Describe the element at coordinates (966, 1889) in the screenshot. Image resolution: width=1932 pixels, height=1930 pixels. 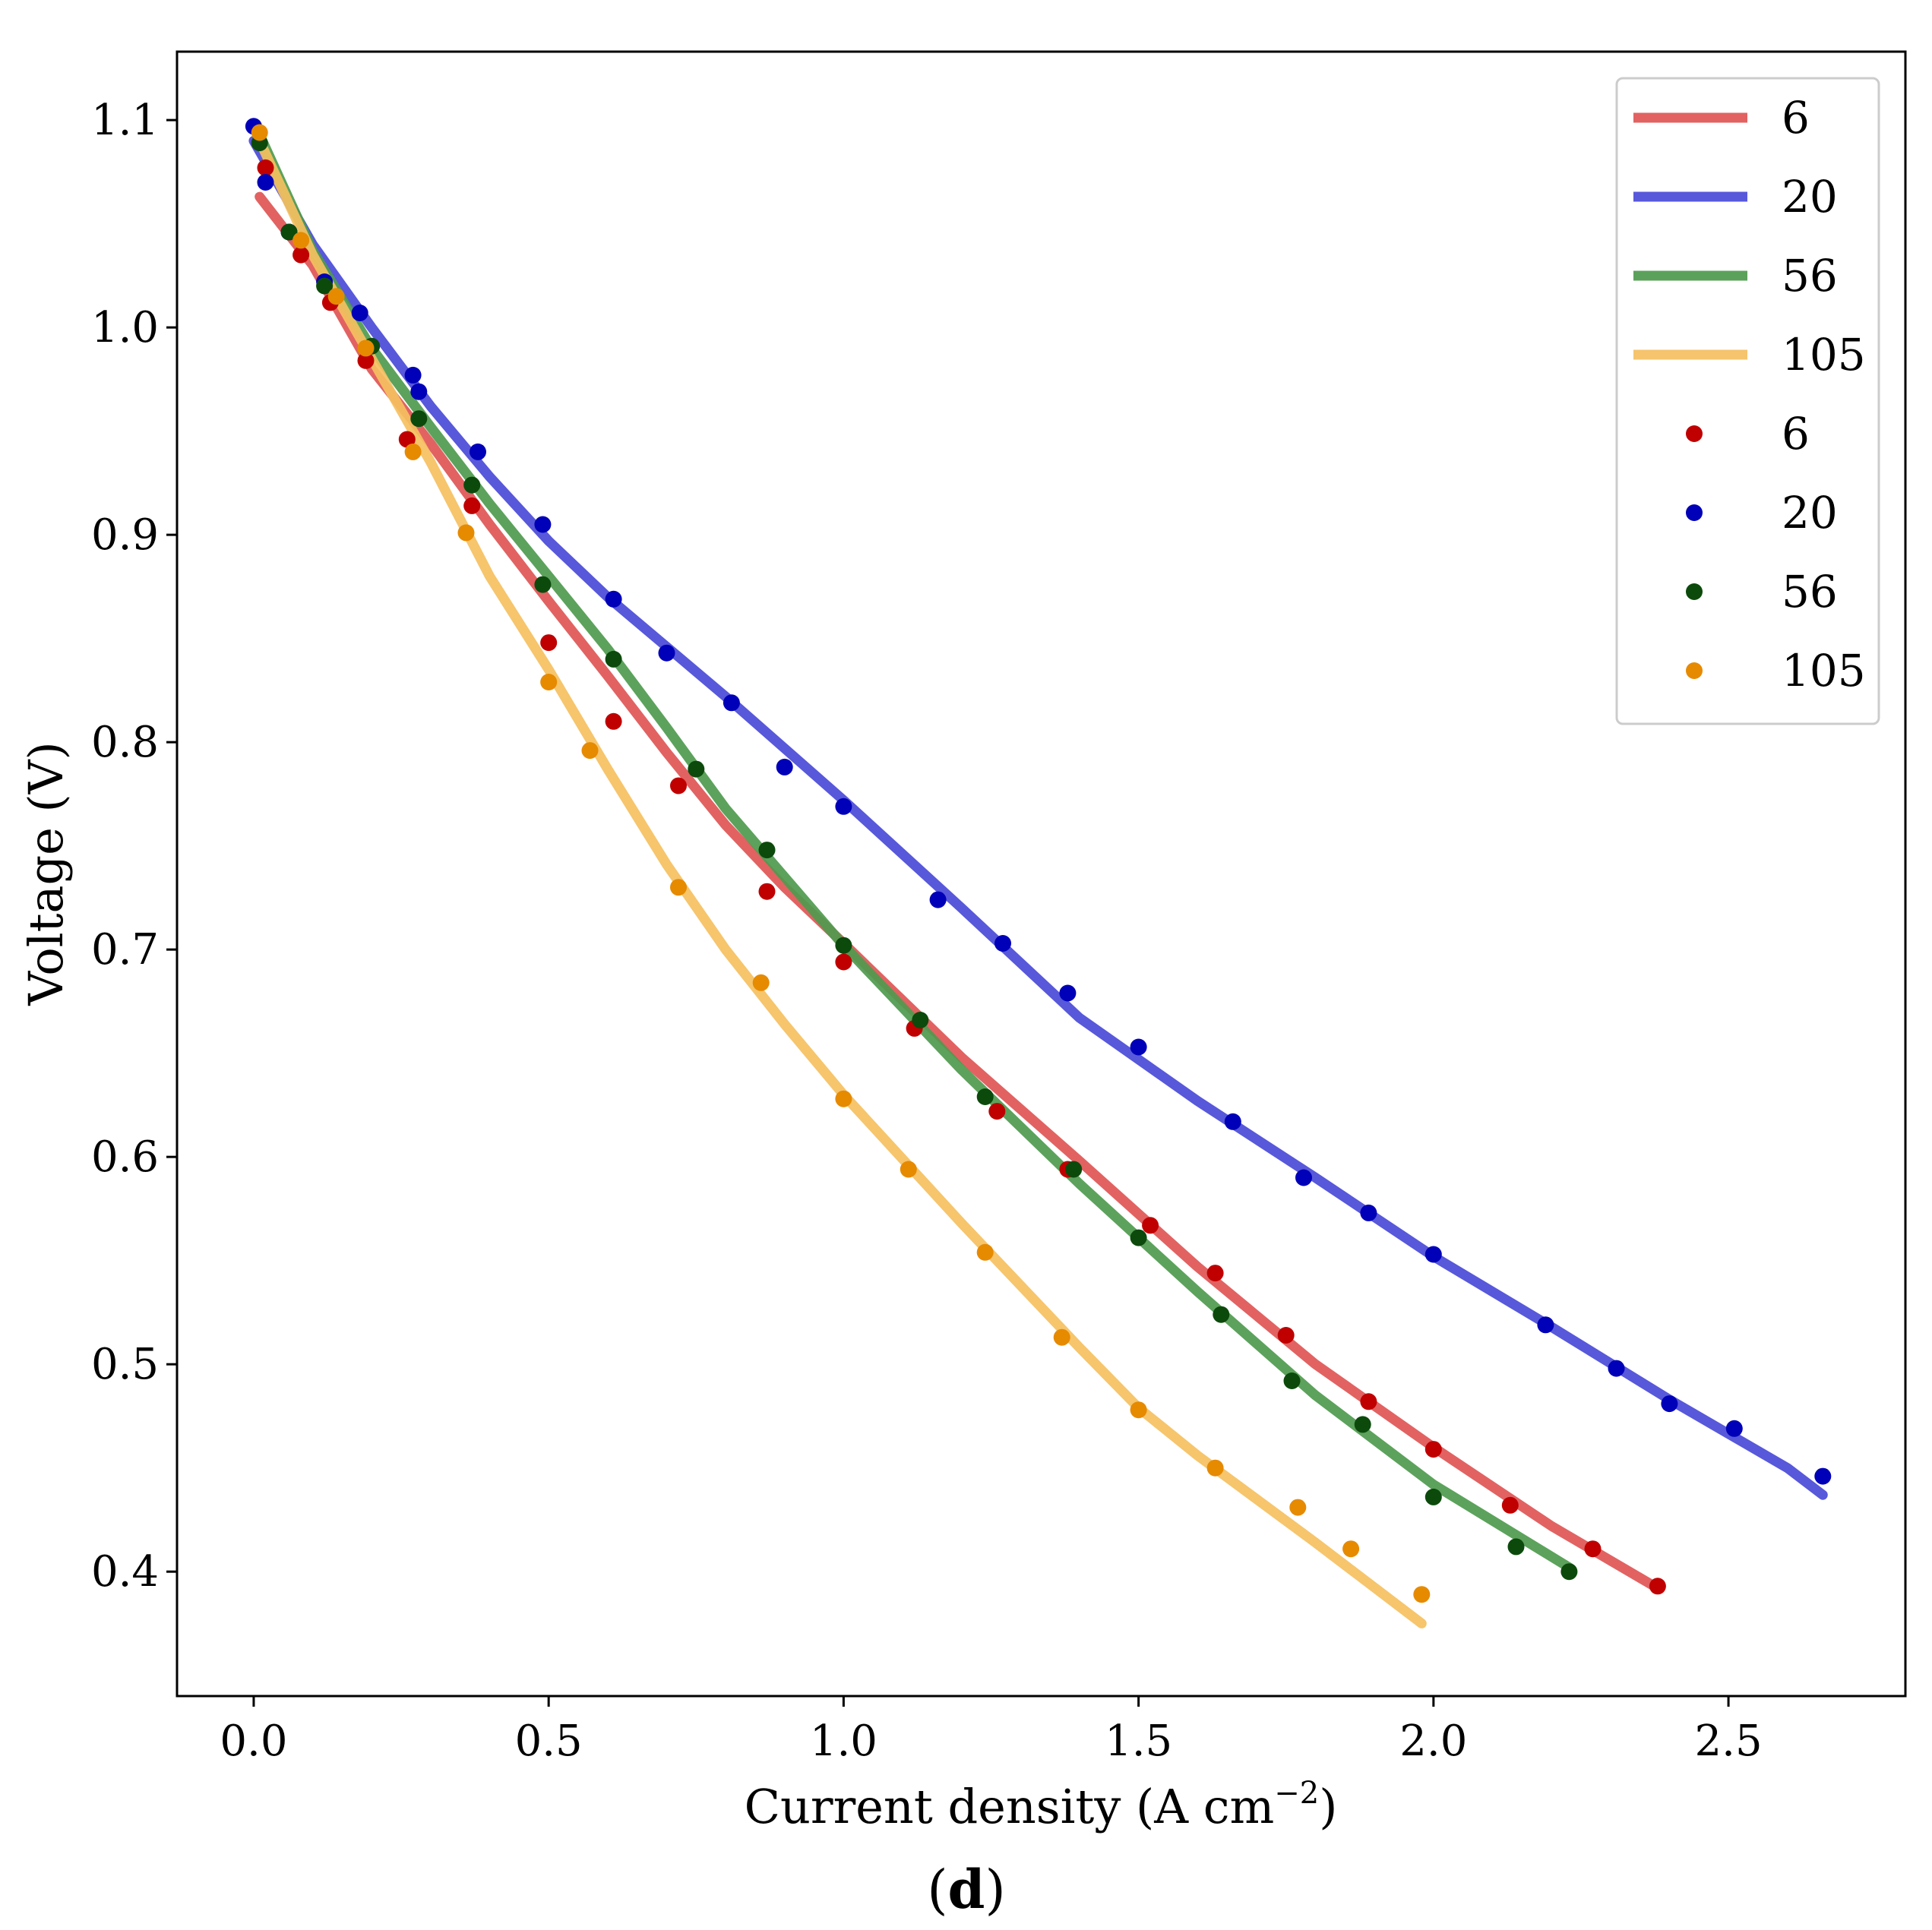
I see `figure-caption: (d)` at that location.